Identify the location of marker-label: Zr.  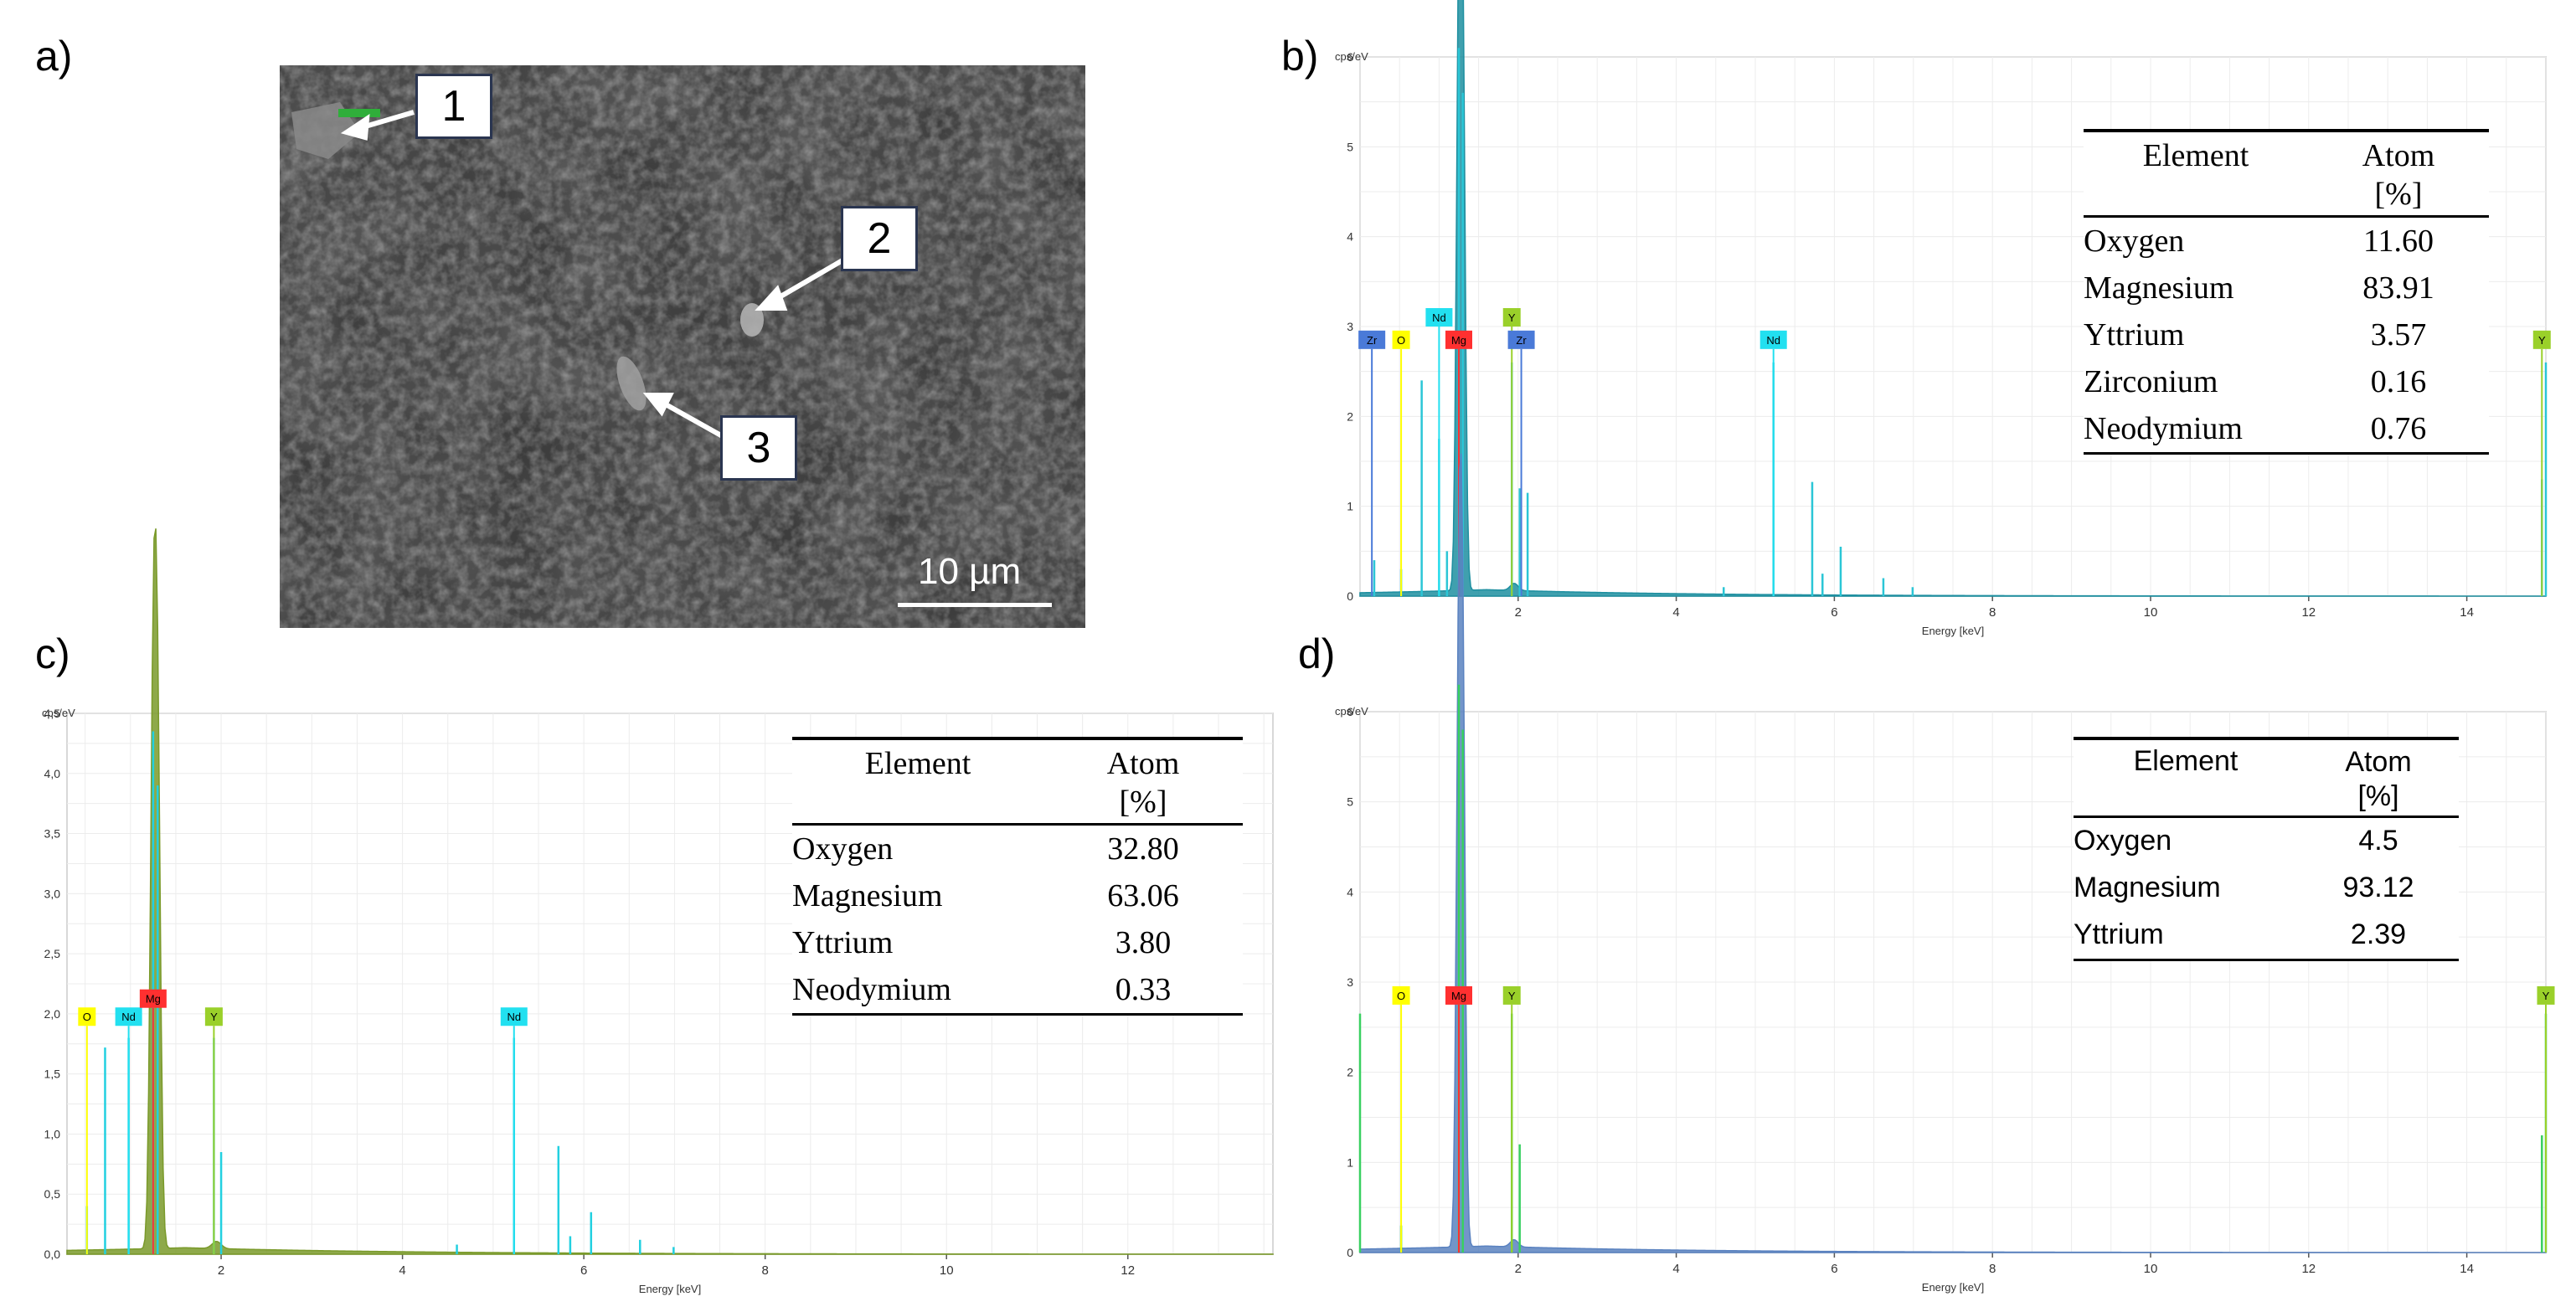
(1372, 340).